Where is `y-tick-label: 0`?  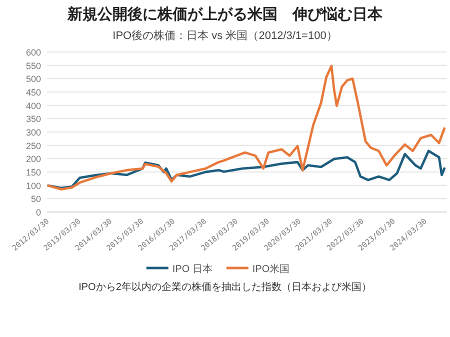
y-tick-label: 0 is located at coordinates (38, 213).